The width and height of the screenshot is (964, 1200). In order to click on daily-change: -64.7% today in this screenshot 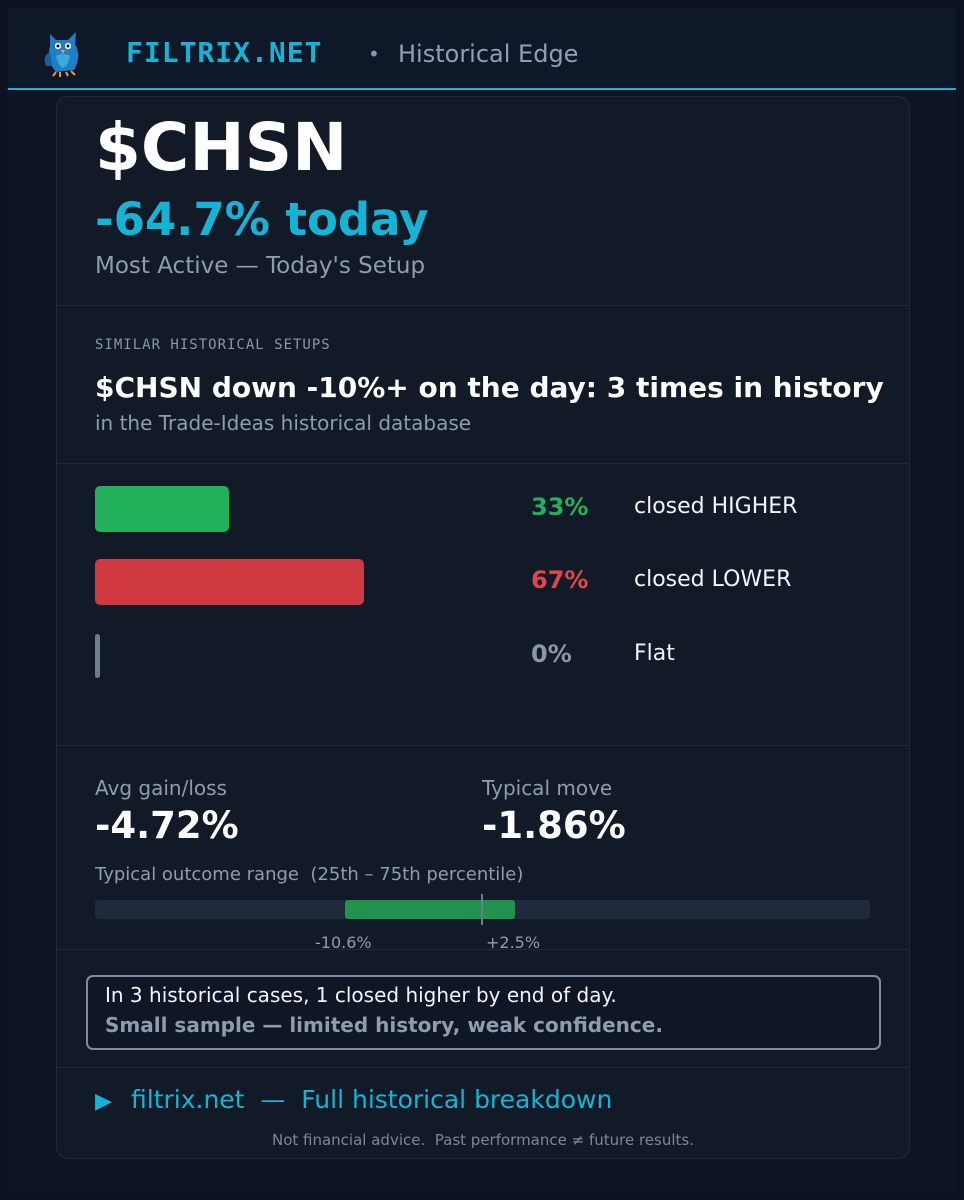, I will do `click(262, 219)`.